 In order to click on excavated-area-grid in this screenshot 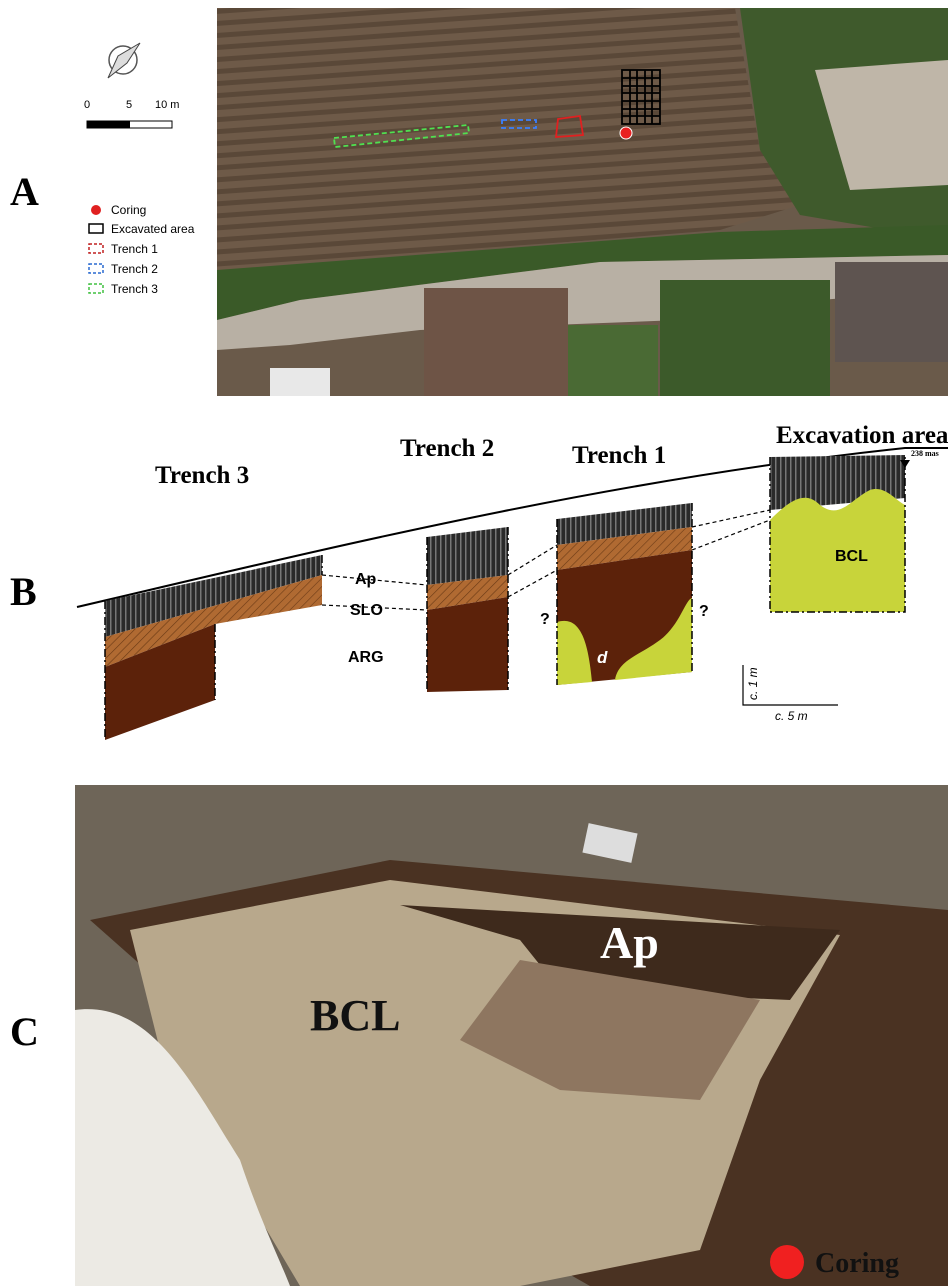, I will do `click(641, 97)`.